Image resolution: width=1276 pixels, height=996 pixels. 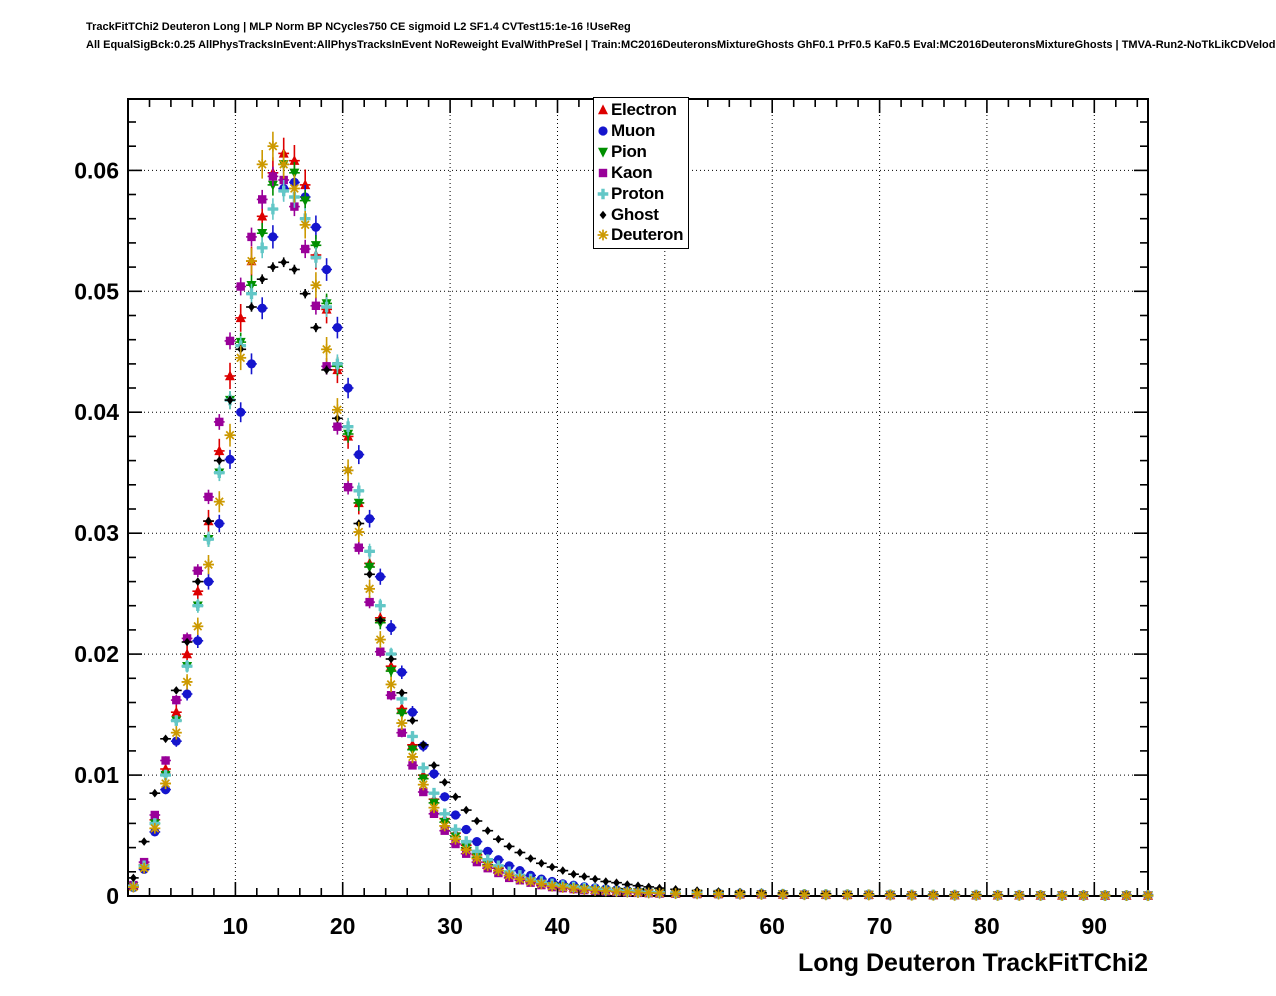 I want to click on svg-text: 10, so click(x=236, y=926).